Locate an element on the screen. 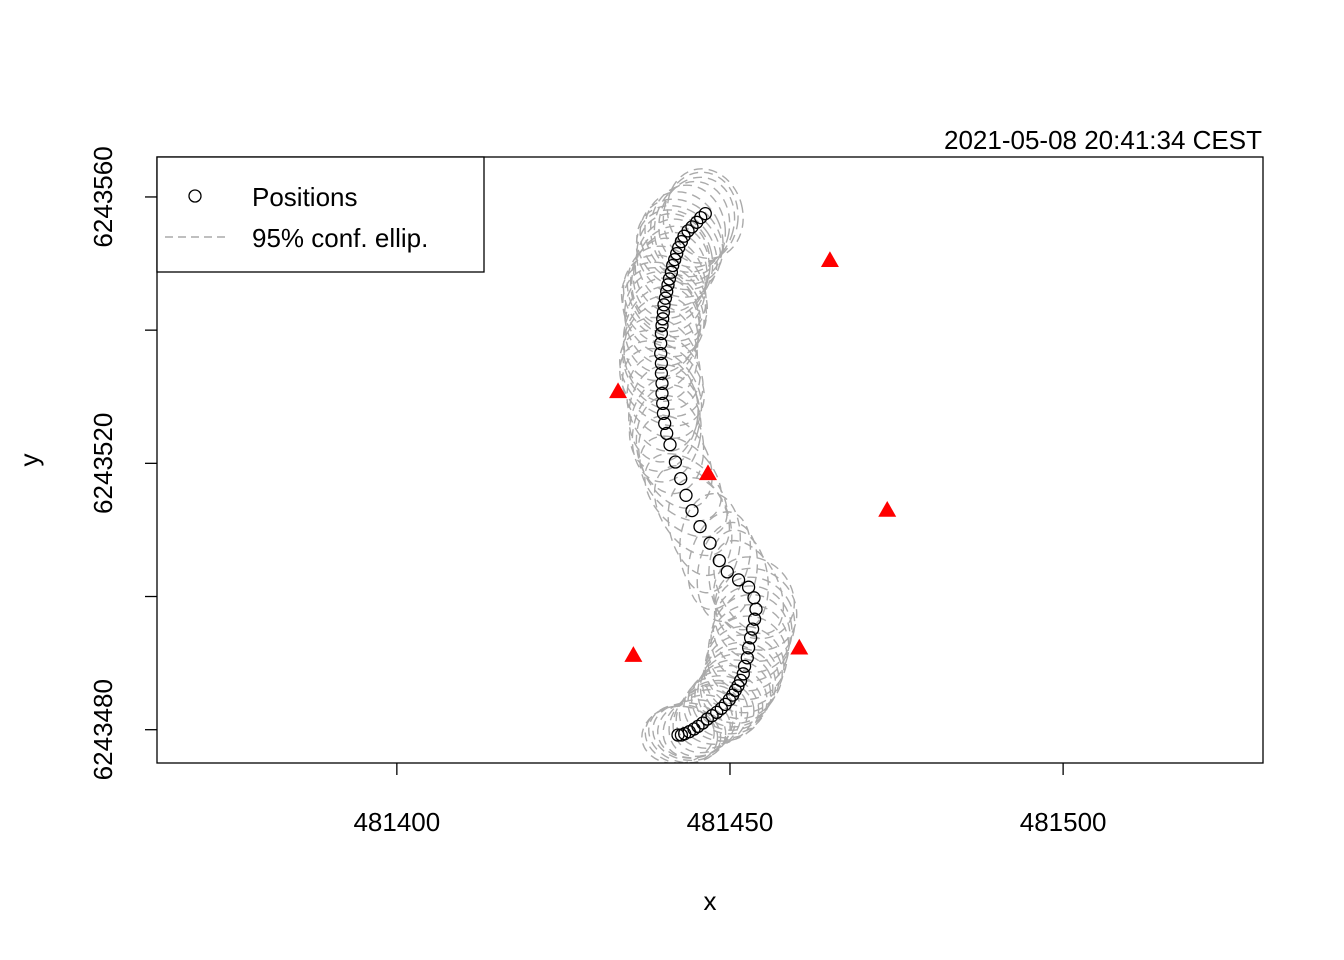 The width and height of the screenshot is (1344, 960). y-tick-label: 6243560 is located at coordinates (103, 196).